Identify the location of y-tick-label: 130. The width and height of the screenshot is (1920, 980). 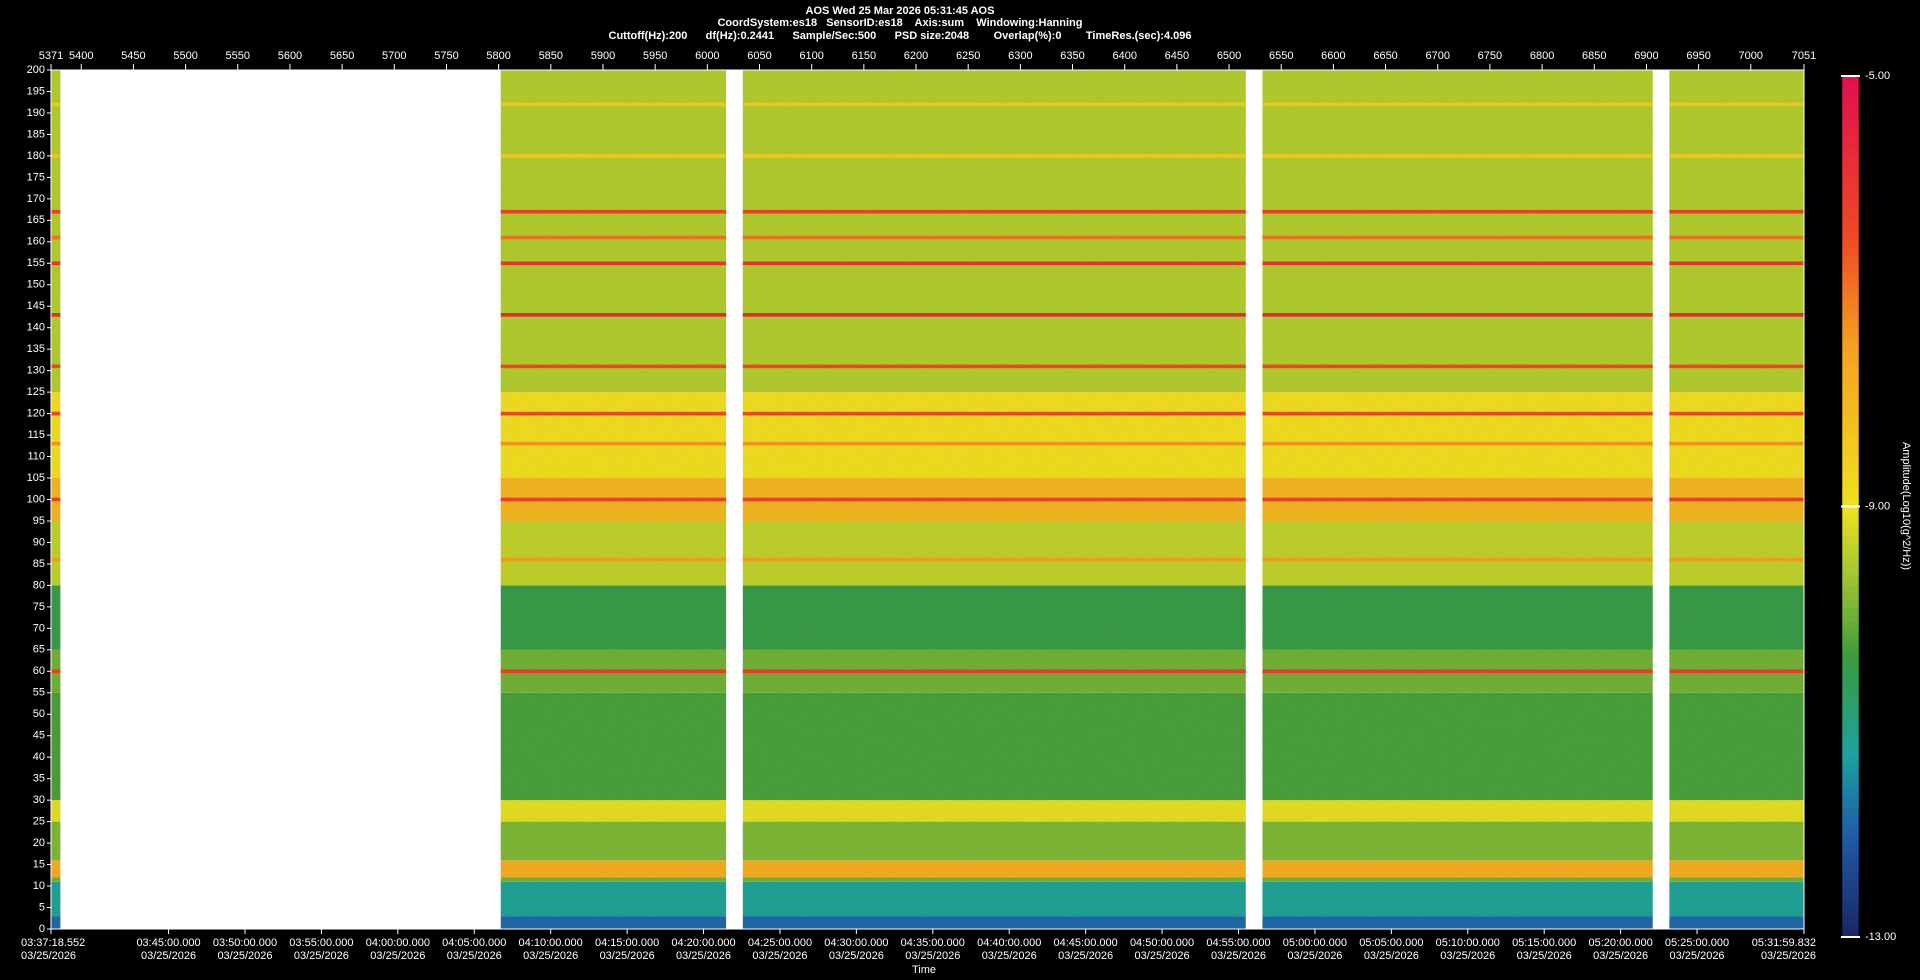
(36, 371).